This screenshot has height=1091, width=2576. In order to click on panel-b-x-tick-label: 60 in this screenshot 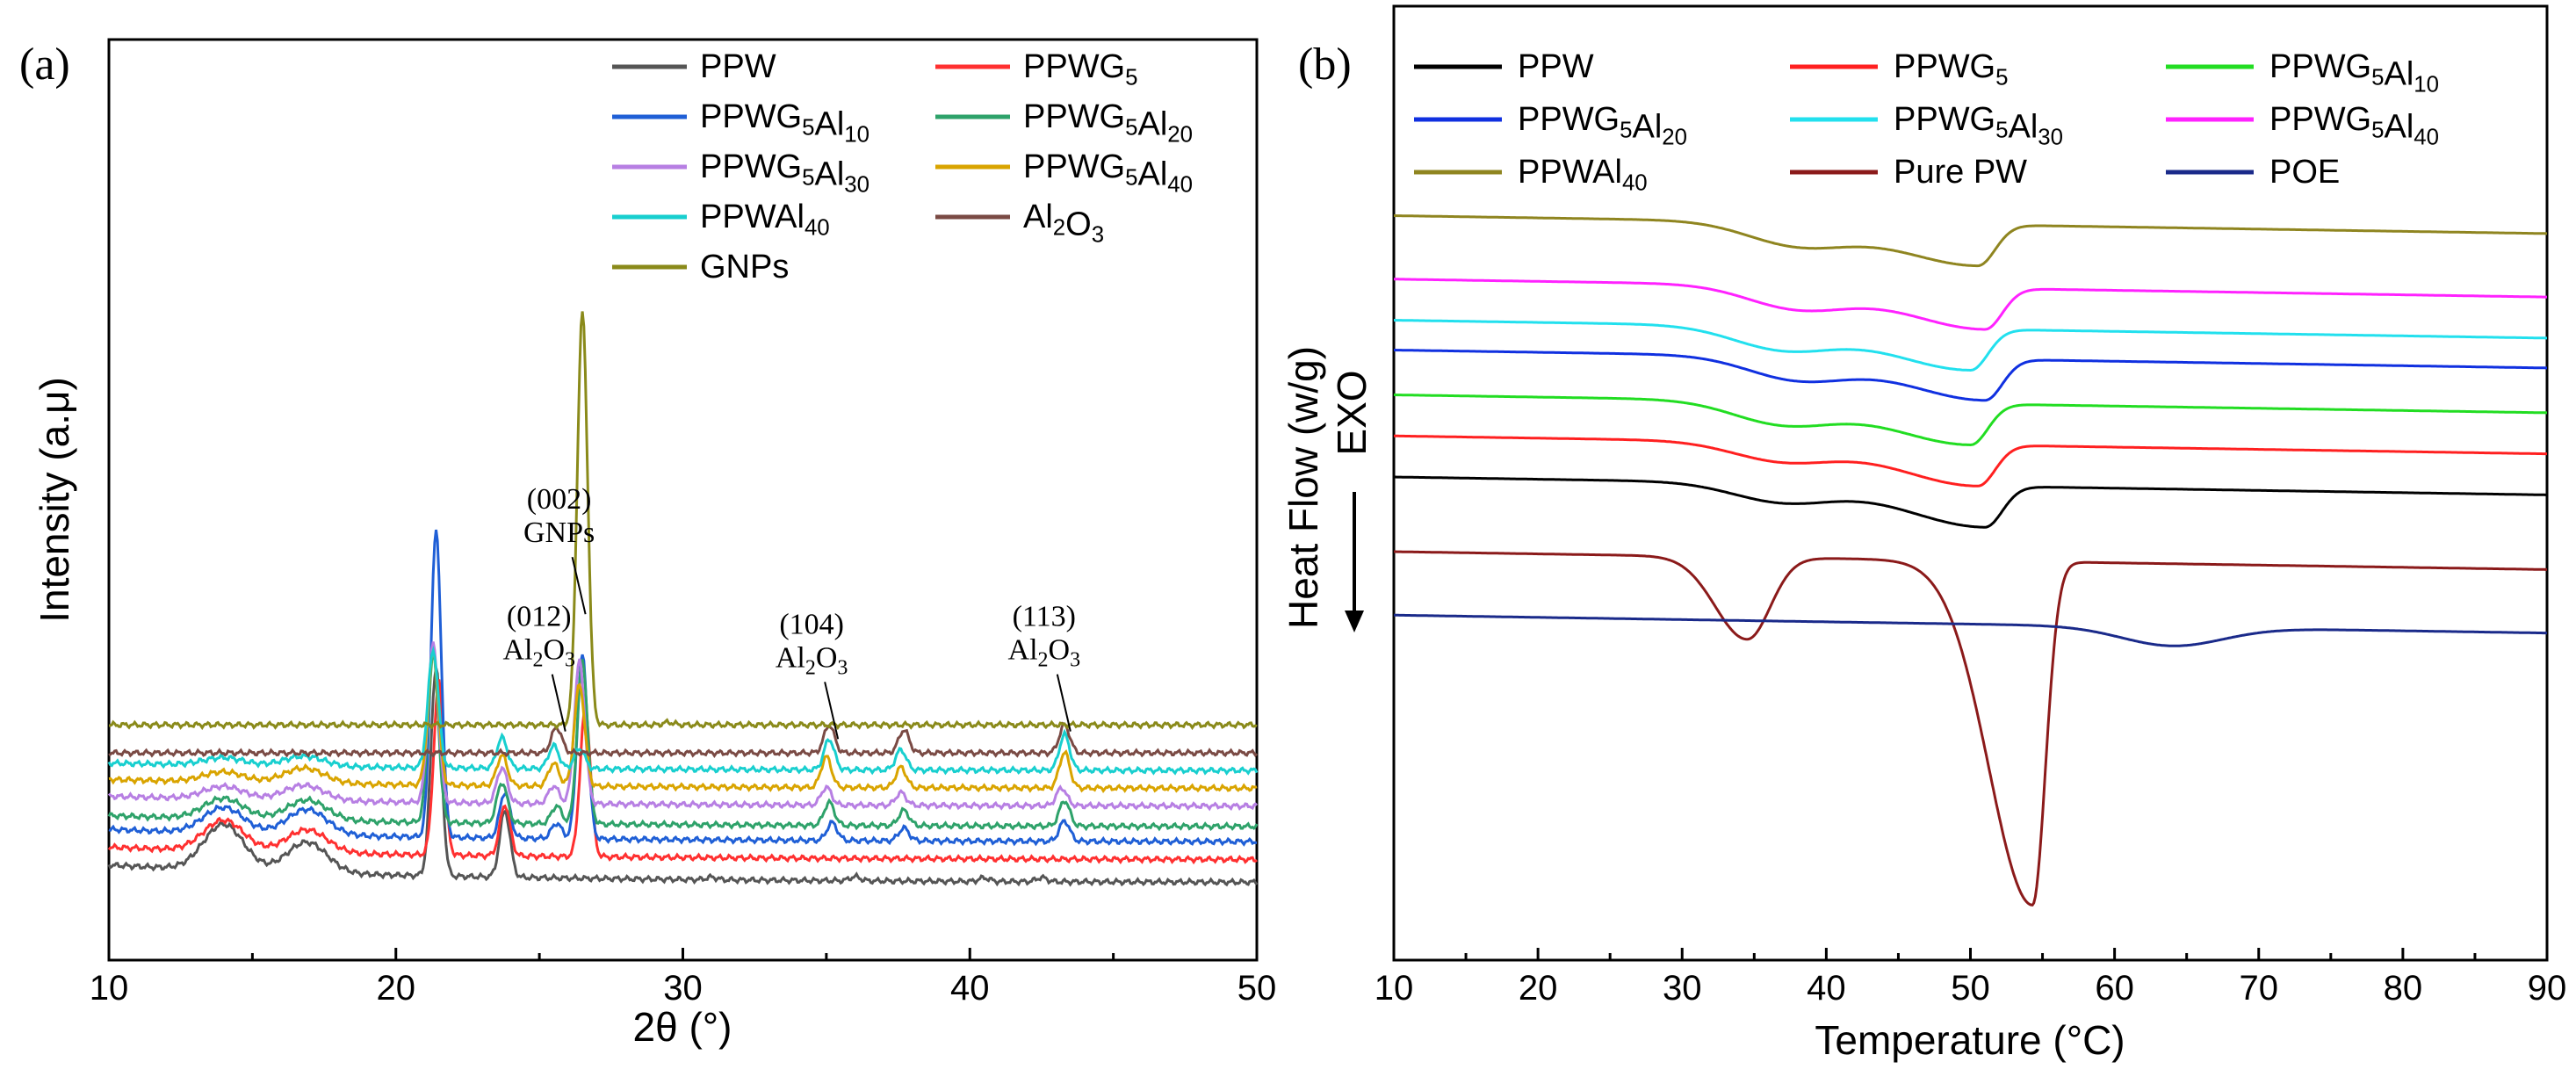, I will do `click(2114, 989)`.